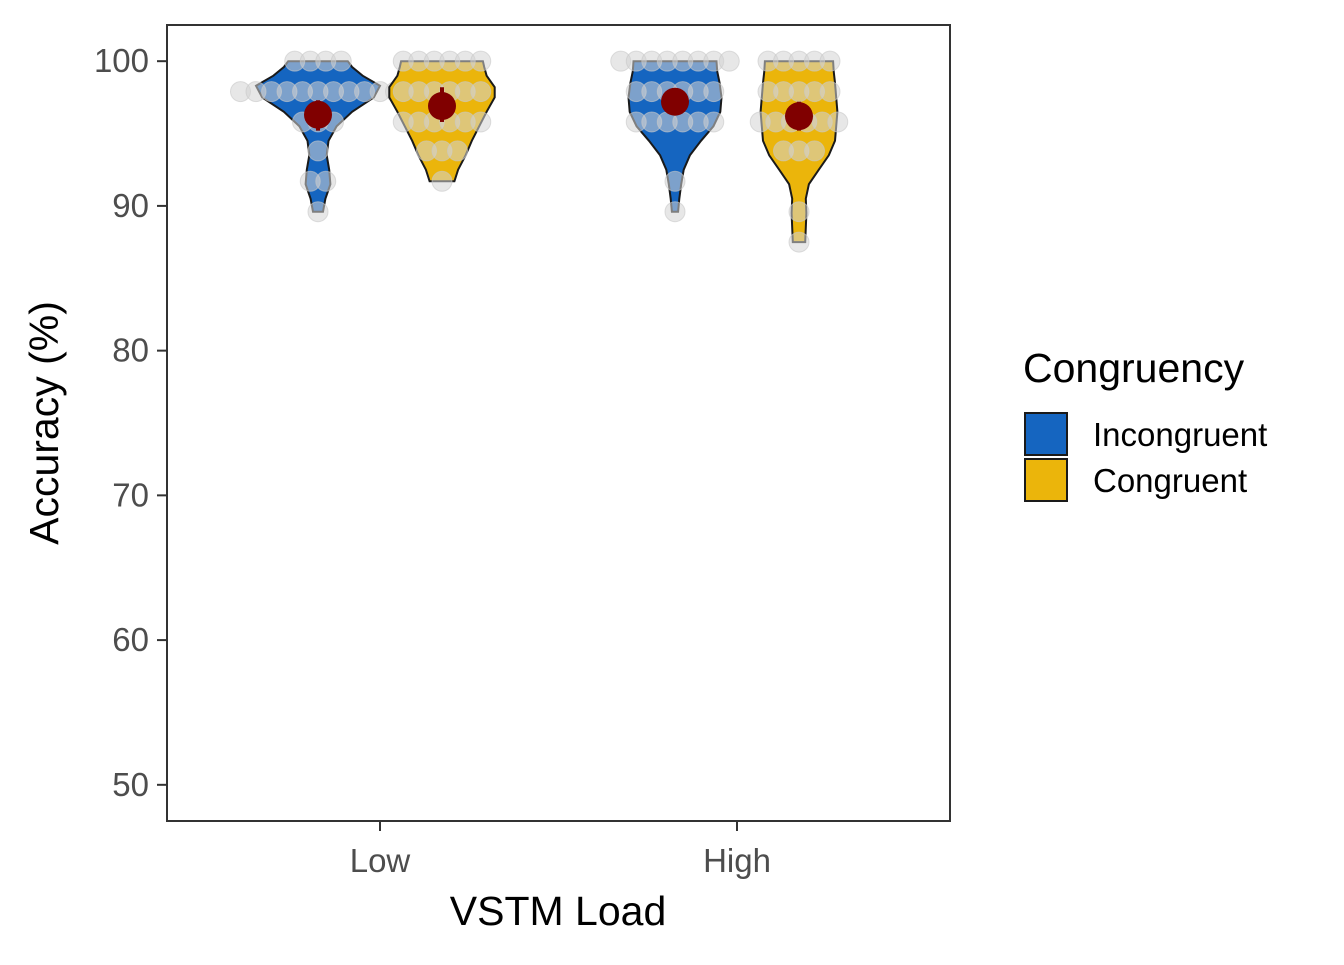  What do you see at coordinates (1170, 480) in the screenshot?
I see `legend-label-congruent: Congruent` at bounding box center [1170, 480].